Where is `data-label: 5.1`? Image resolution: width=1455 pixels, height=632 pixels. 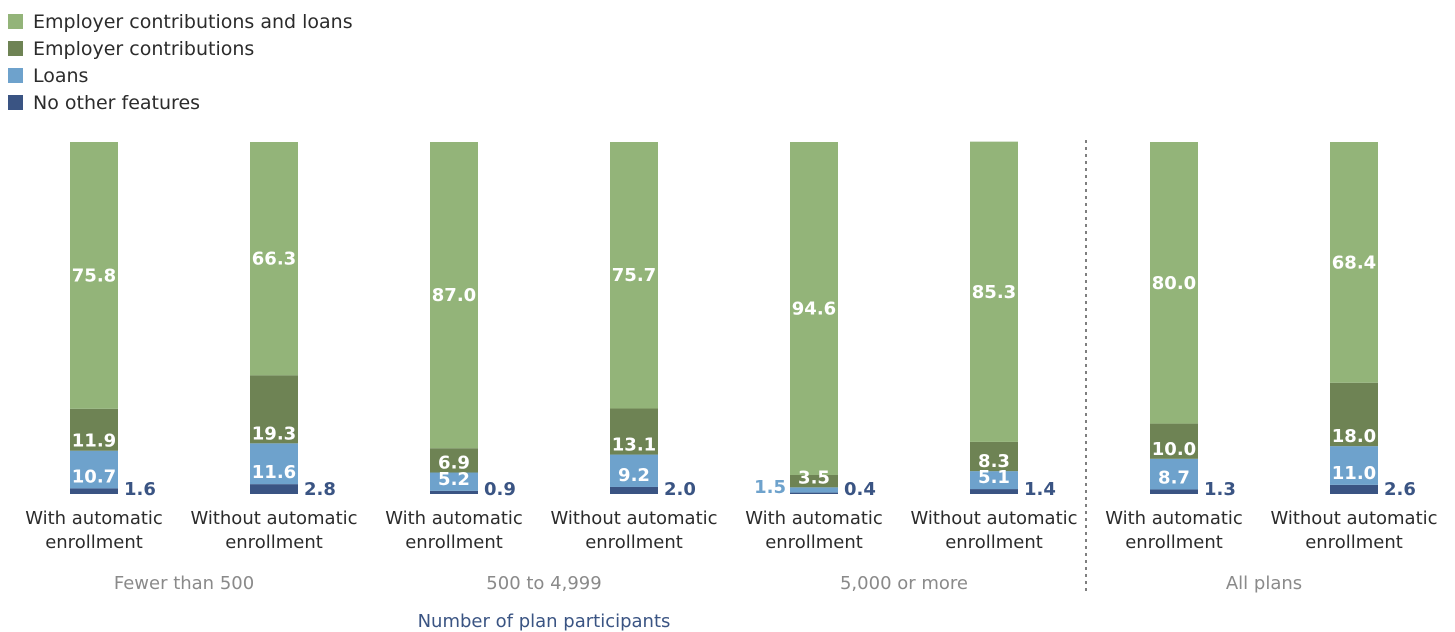
data-label: 5.1 is located at coordinates (994, 477).